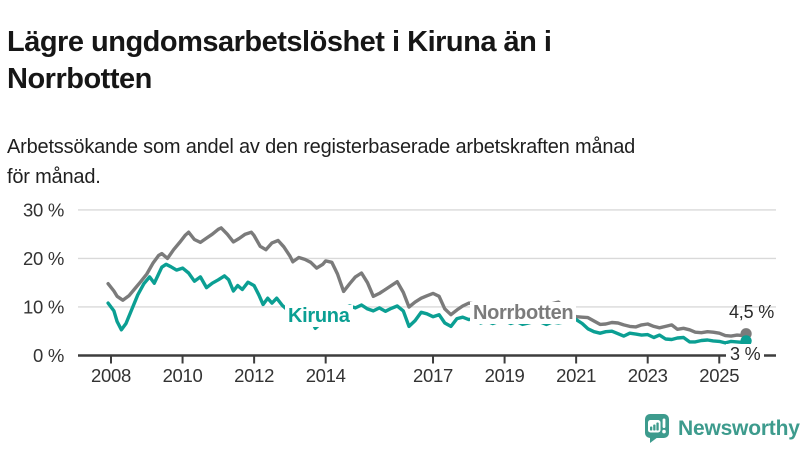 The image size is (800, 450). What do you see at coordinates (254, 375) in the screenshot?
I see `x-tick-label-2012: 2012` at bounding box center [254, 375].